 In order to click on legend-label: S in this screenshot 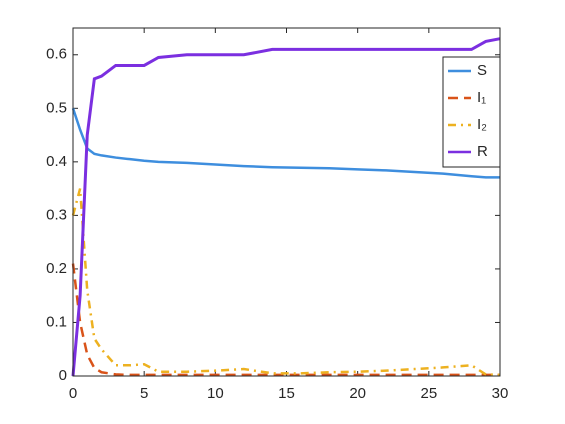, I will do `click(482, 70)`.